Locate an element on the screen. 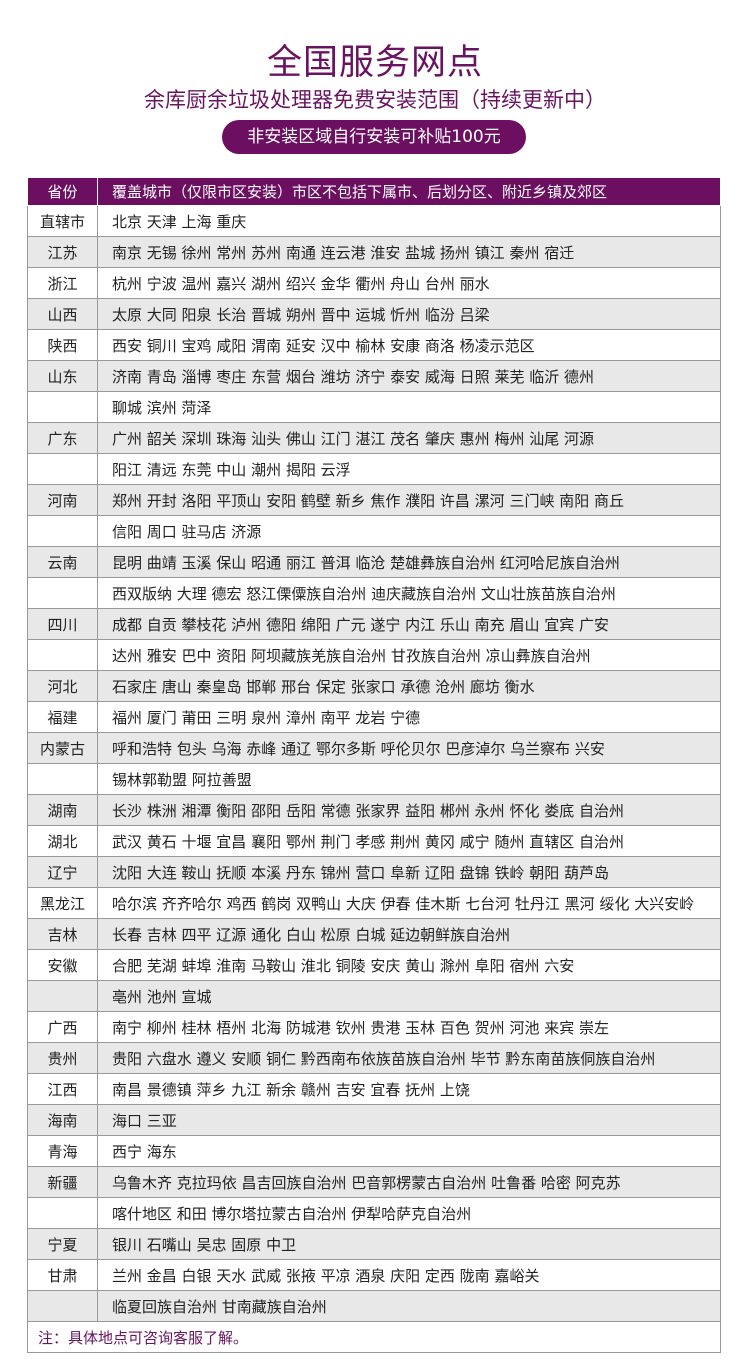 The height and width of the screenshot is (1367, 750). table-row: 吉林 长春 吉林 四平 辽源 通化 白山 松原 白城 延边朝鲜族自治州 is located at coordinates (374, 934).